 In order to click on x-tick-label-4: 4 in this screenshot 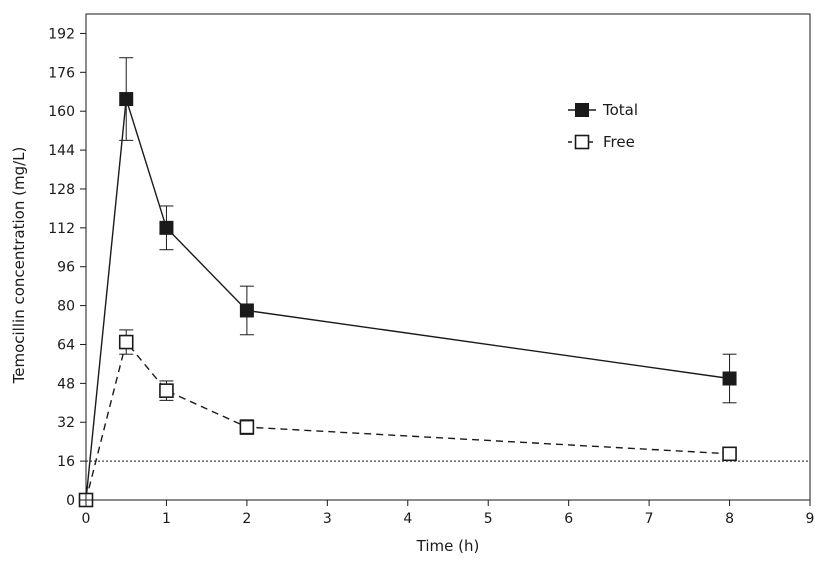, I will do `click(407, 519)`.